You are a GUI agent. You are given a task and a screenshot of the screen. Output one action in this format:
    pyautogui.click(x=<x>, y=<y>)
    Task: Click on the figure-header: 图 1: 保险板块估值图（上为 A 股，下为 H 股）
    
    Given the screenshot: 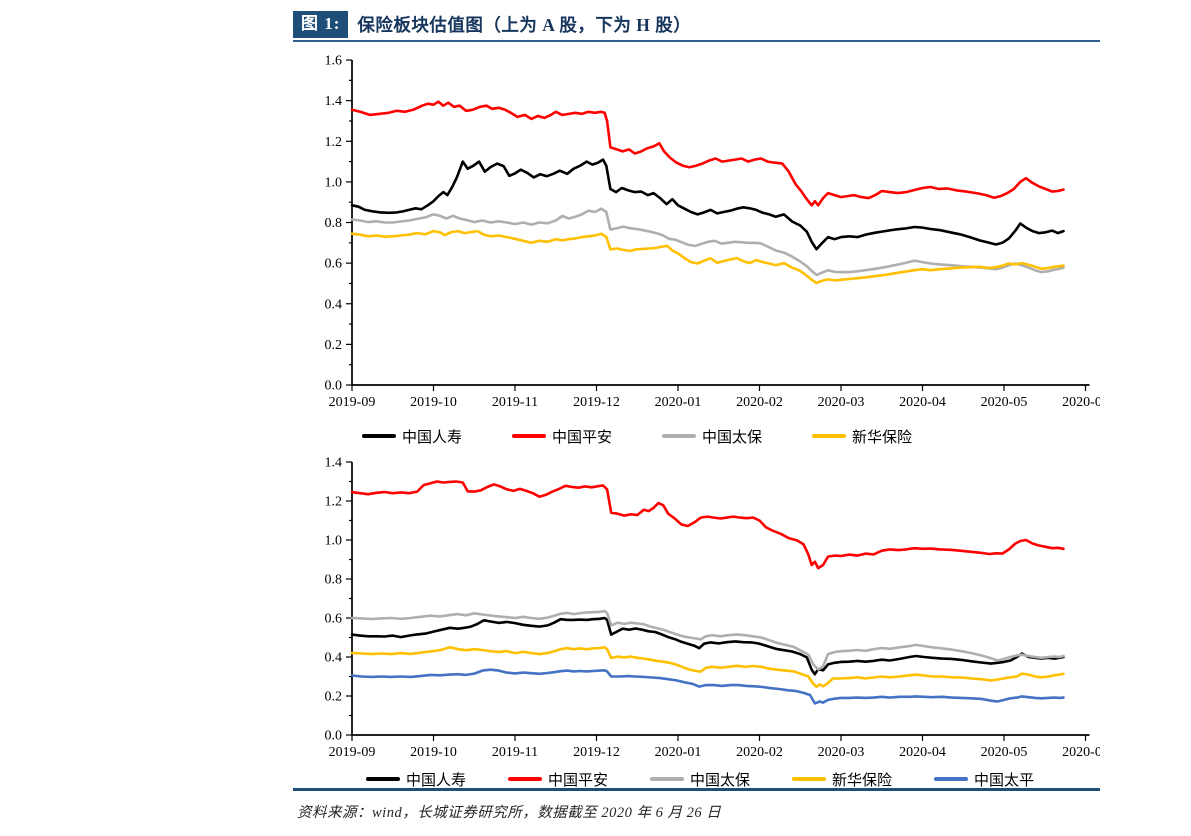 What is the action you would take?
    pyautogui.click(x=492, y=24)
    